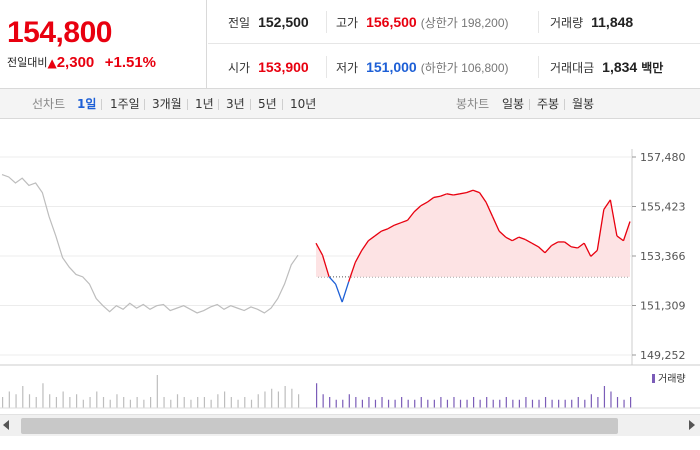  Describe the element at coordinates (513, 104) in the screenshot. I see `tab-daily-candle: 일봉` at that location.